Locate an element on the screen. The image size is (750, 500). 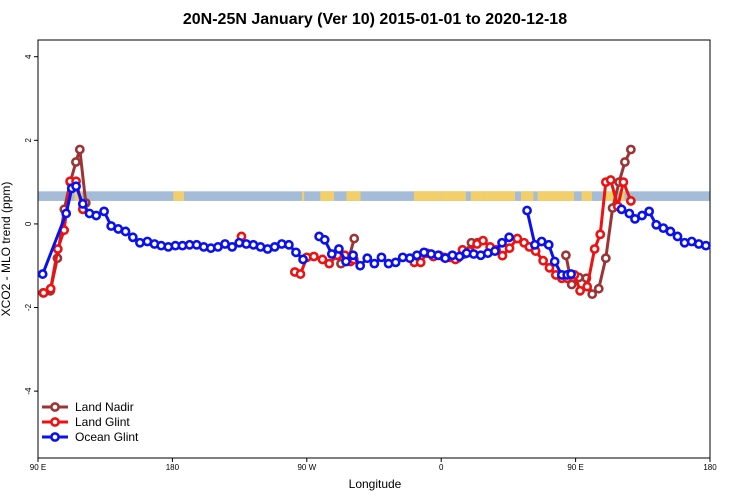
x-axis: 90 E 180 90 W 0 90 E 180 is located at coordinates (373, 465).